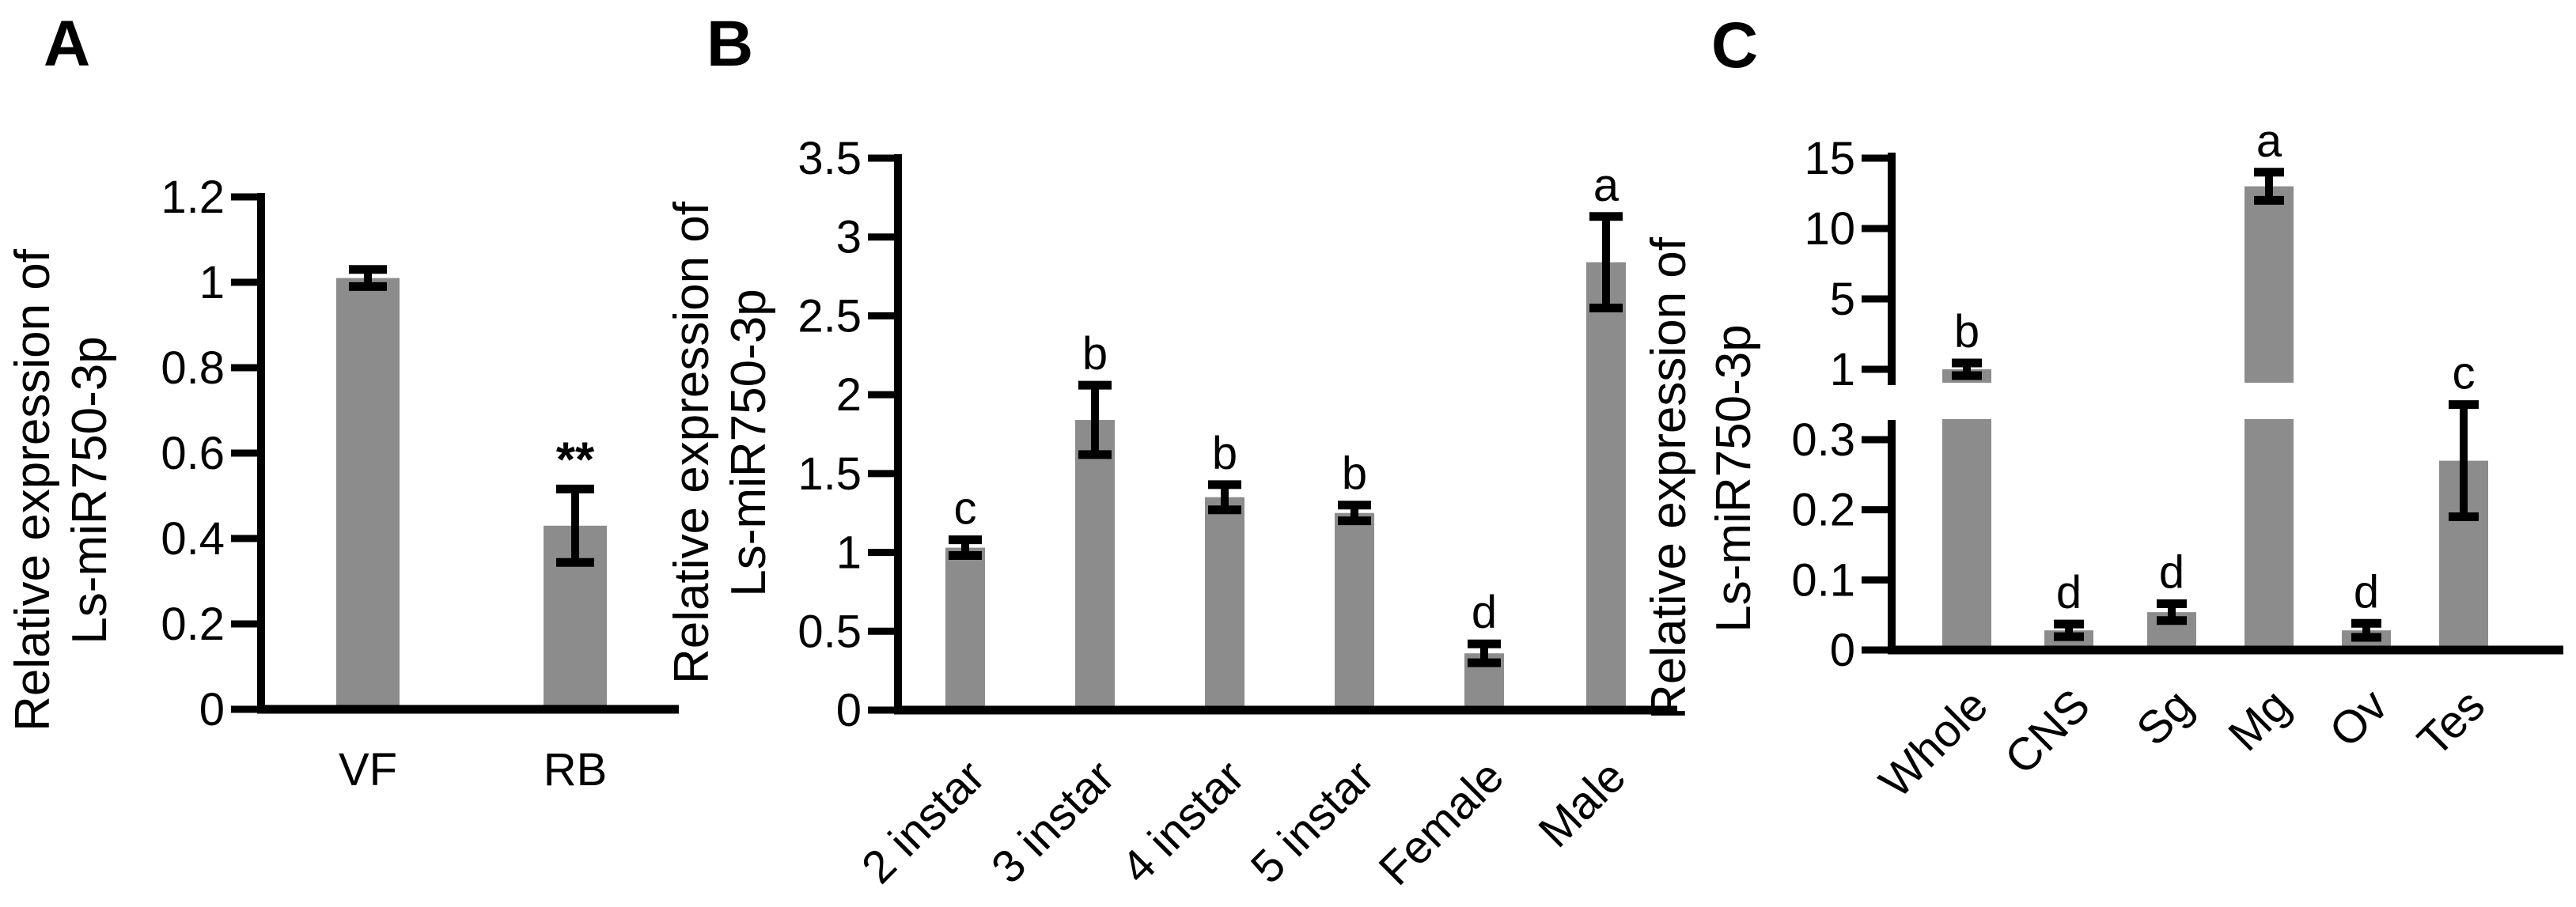 This screenshot has width=2576, height=907. Describe the element at coordinates (1224, 603) in the screenshot. I see `bar-4 instar` at that location.